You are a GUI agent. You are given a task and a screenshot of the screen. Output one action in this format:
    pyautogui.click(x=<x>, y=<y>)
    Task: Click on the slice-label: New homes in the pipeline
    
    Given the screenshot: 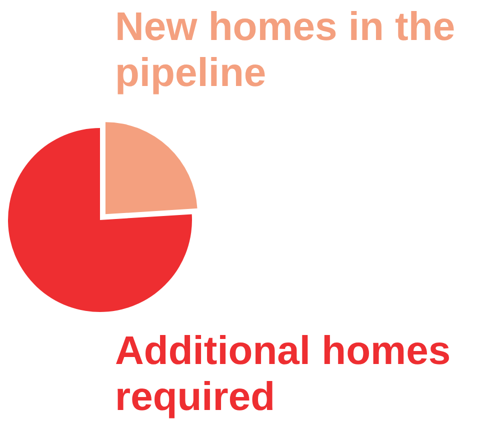 What is the action you would take?
    pyautogui.click(x=290, y=50)
    